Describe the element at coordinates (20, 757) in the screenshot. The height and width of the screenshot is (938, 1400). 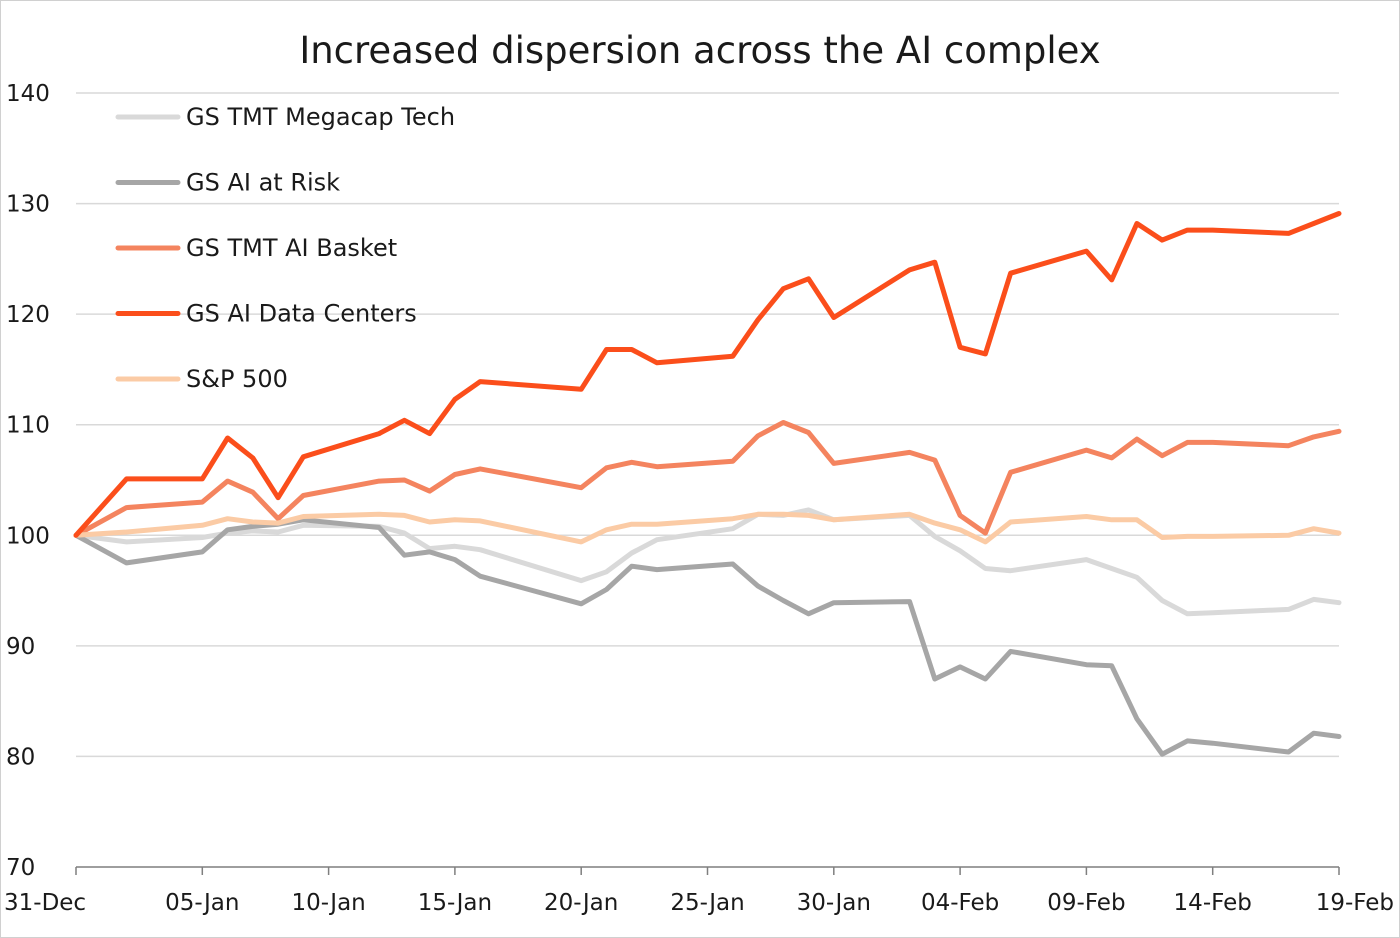
I see `y-tick-label: 80` at that location.